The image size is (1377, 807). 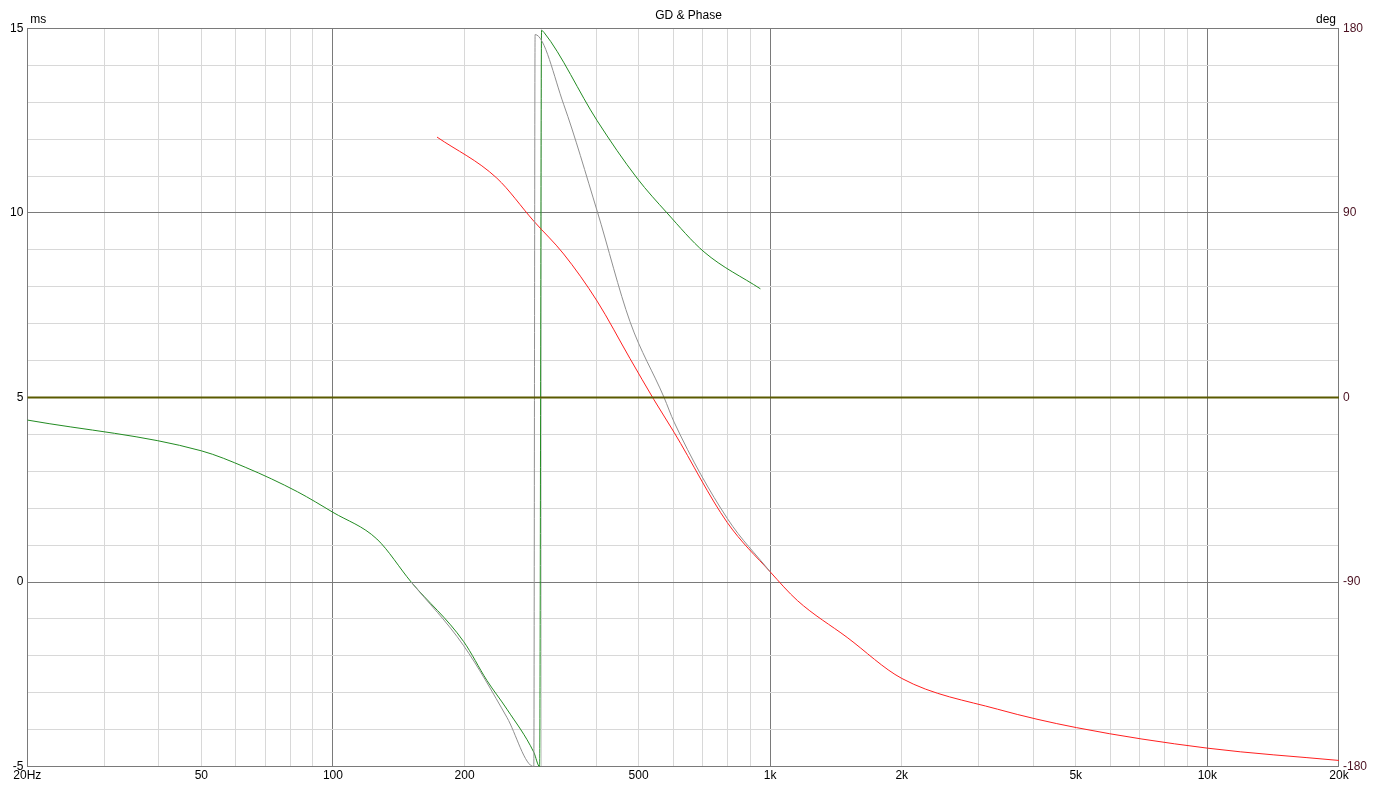 I want to click on x-tick-label: 100, so click(x=333, y=775).